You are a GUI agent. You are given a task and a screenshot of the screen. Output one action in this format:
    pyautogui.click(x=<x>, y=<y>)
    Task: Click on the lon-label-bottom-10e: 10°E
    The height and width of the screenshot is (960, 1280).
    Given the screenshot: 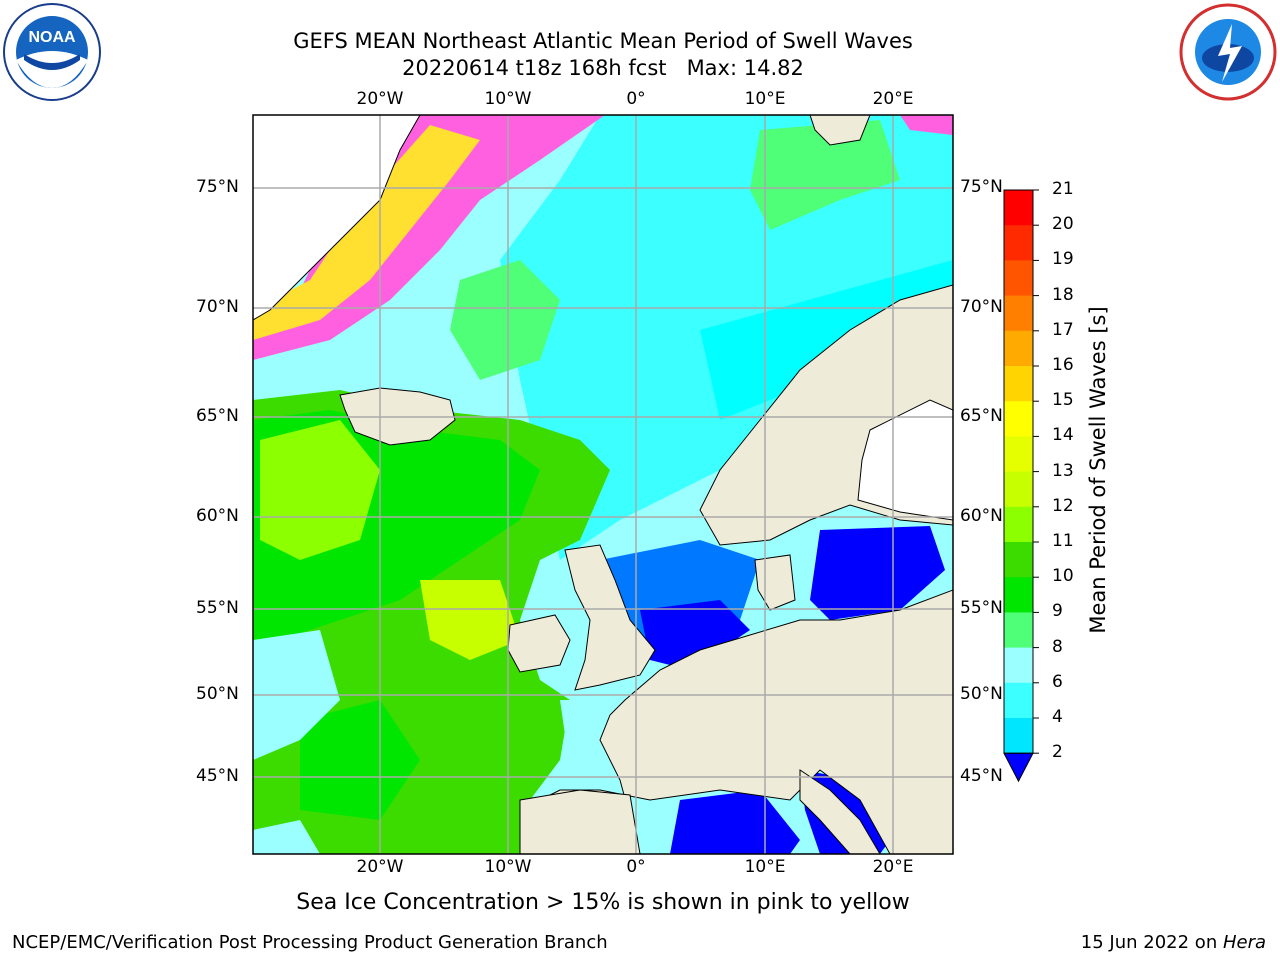 What is the action you would take?
    pyautogui.click(x=765, y=867)
    